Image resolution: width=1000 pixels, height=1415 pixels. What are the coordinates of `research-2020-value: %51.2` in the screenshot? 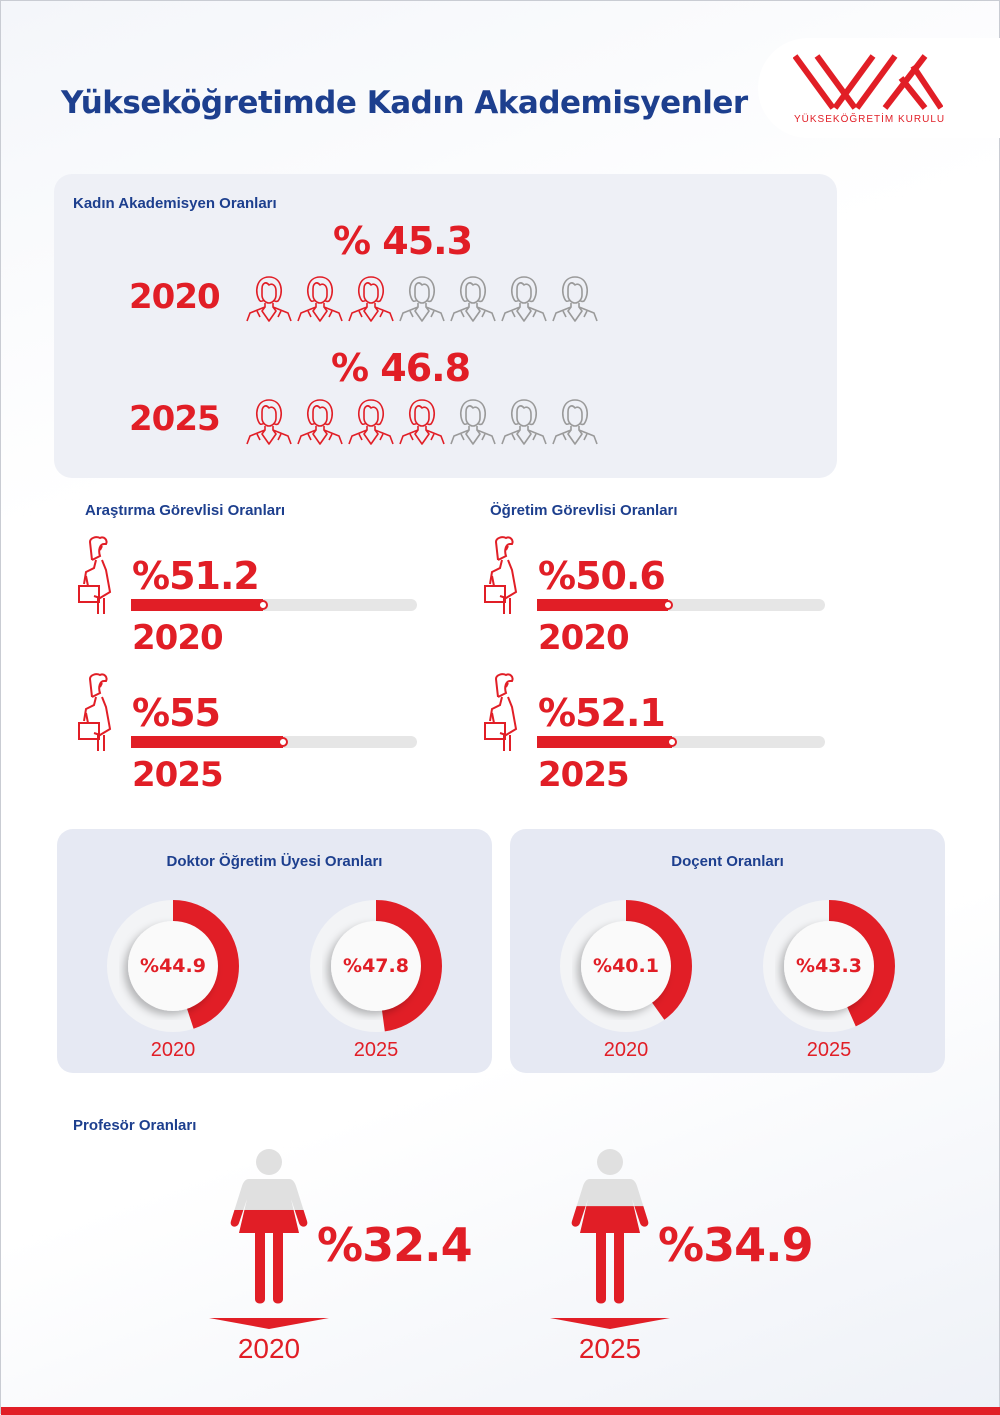 It's located at (196, 576).